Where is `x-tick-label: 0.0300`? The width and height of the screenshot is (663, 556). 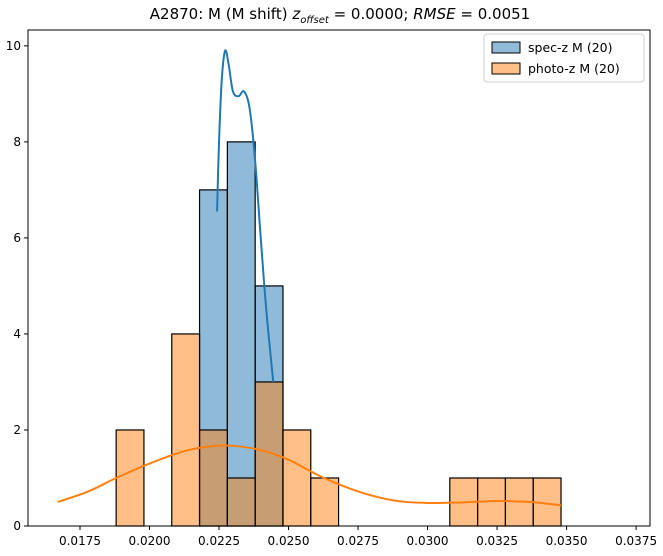 x-tick-label: 0.0300 is located at coordinates (428, 541).